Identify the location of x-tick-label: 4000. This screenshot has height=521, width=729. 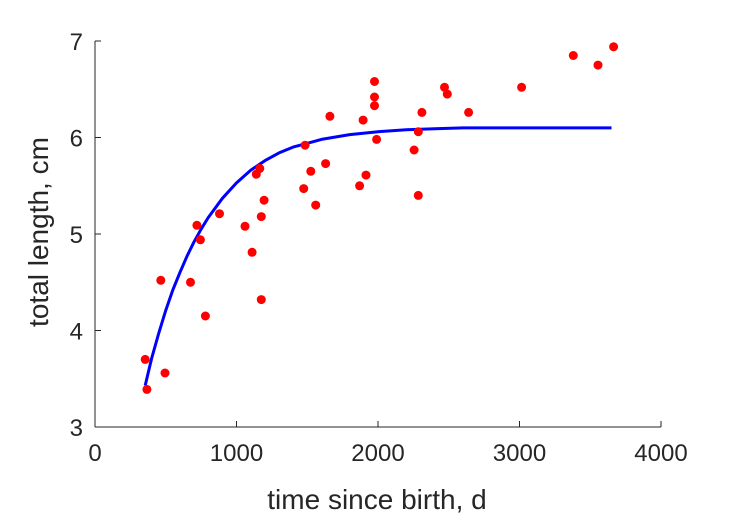
(660, 453).